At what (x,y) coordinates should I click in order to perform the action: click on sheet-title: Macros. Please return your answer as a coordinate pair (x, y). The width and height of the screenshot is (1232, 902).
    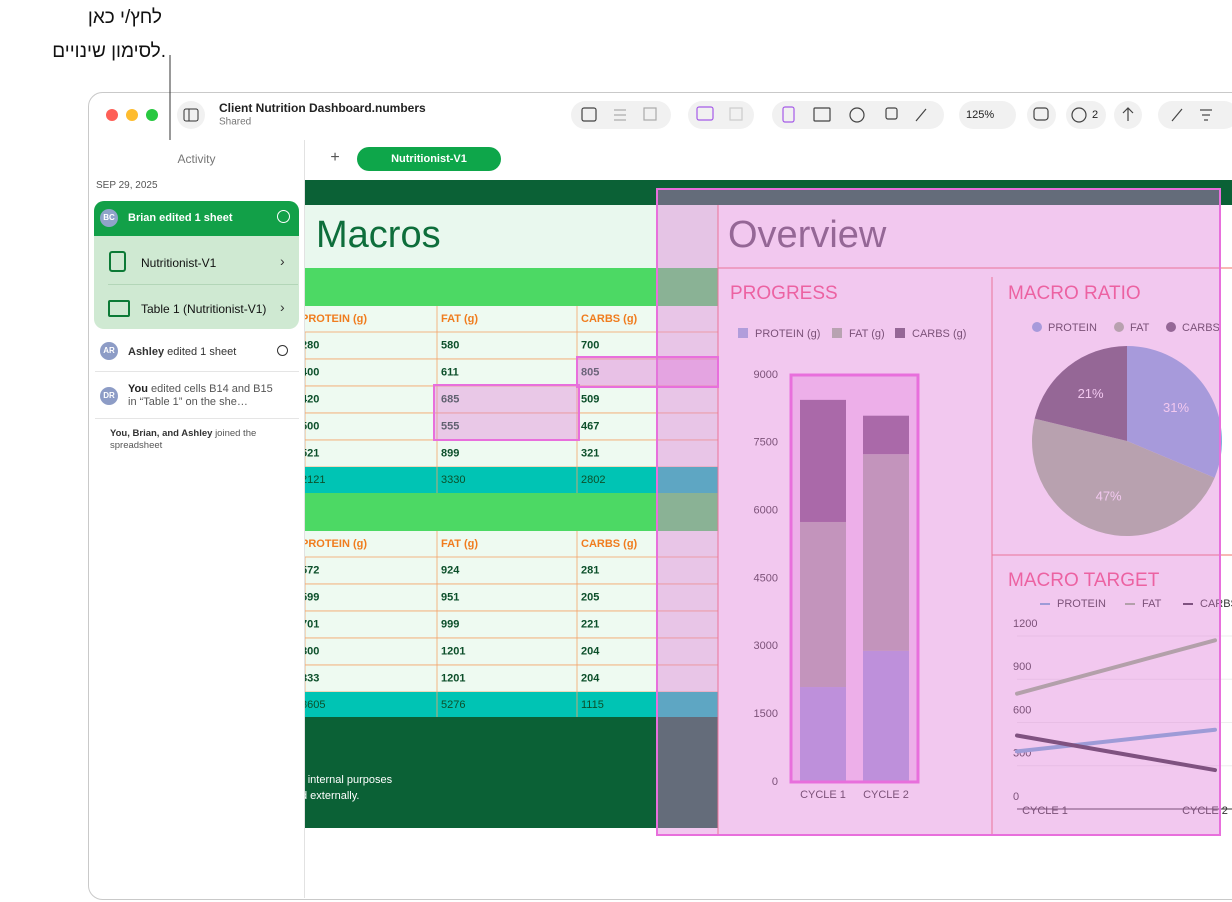
    Looking at the image, I should click on (378, 235).